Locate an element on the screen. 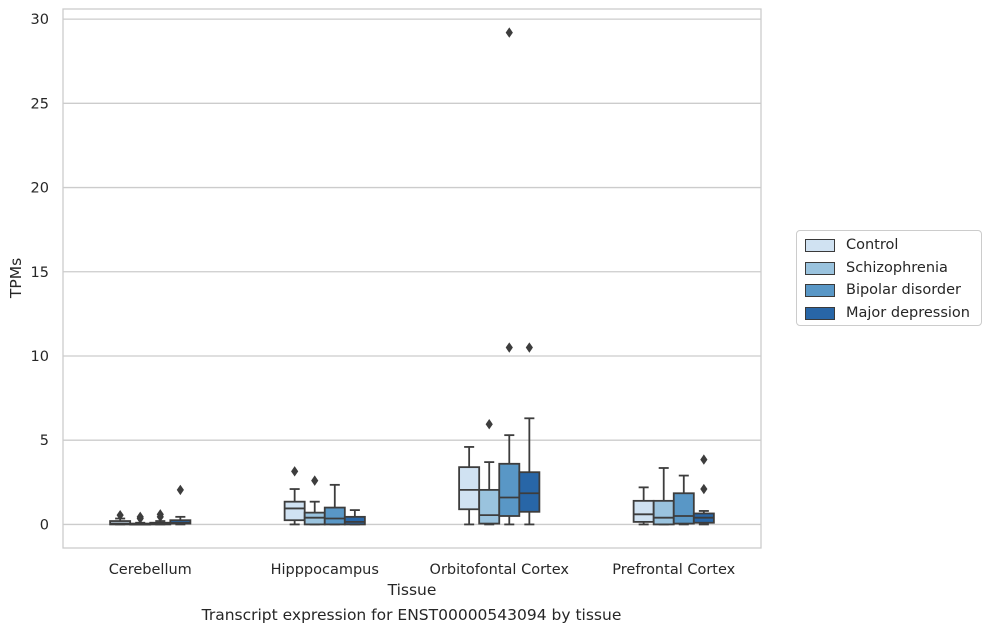 Image resolution: width=993 pixels, height=634 pixels. box-prefrontal-cortex-schizophrenia is located at coordinates (663, 496).